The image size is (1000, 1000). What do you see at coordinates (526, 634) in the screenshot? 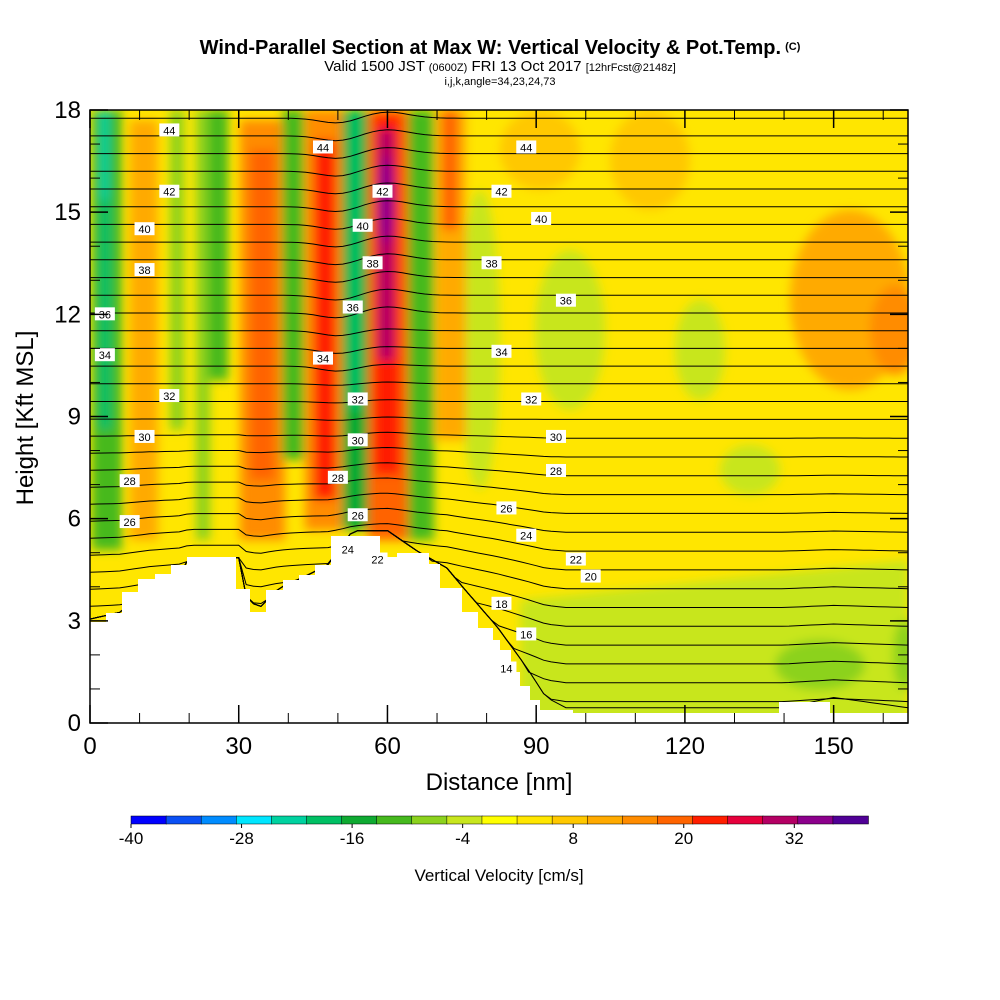
I see `theta-label: 16` at bounding box center [526, 634].